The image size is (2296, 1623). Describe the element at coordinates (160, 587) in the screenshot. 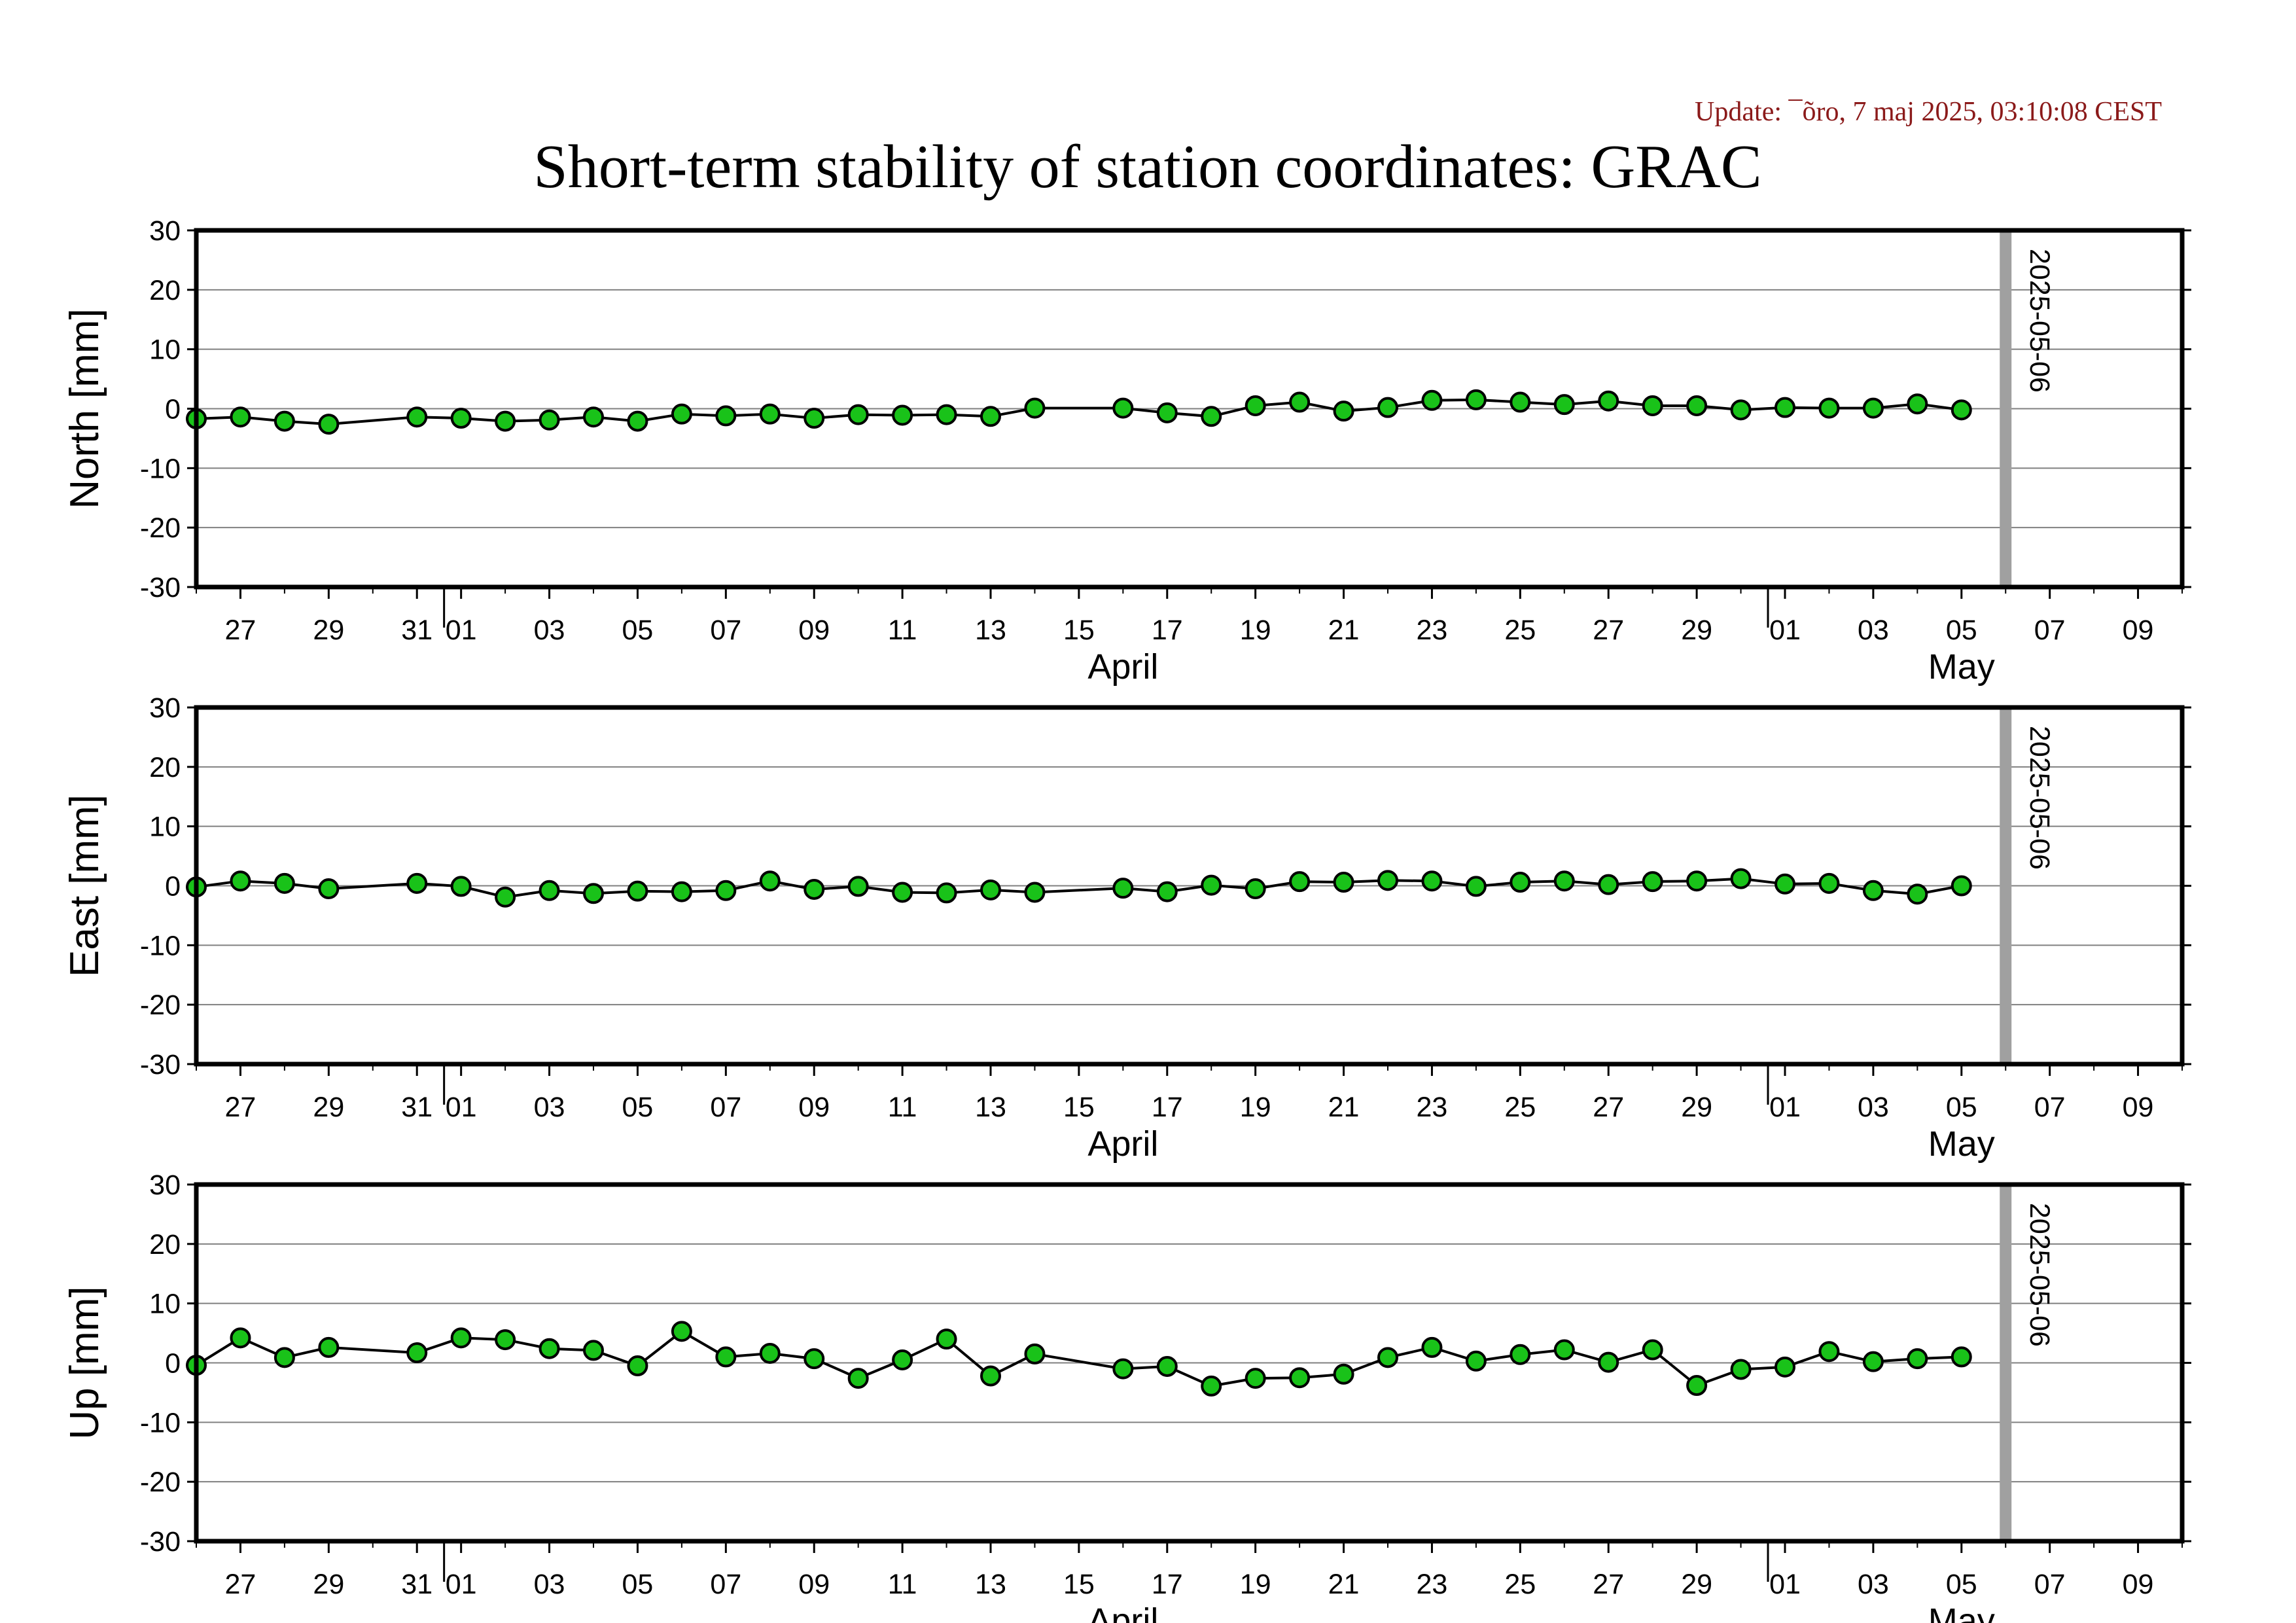

I see `y-tick-label: -30` at that location.